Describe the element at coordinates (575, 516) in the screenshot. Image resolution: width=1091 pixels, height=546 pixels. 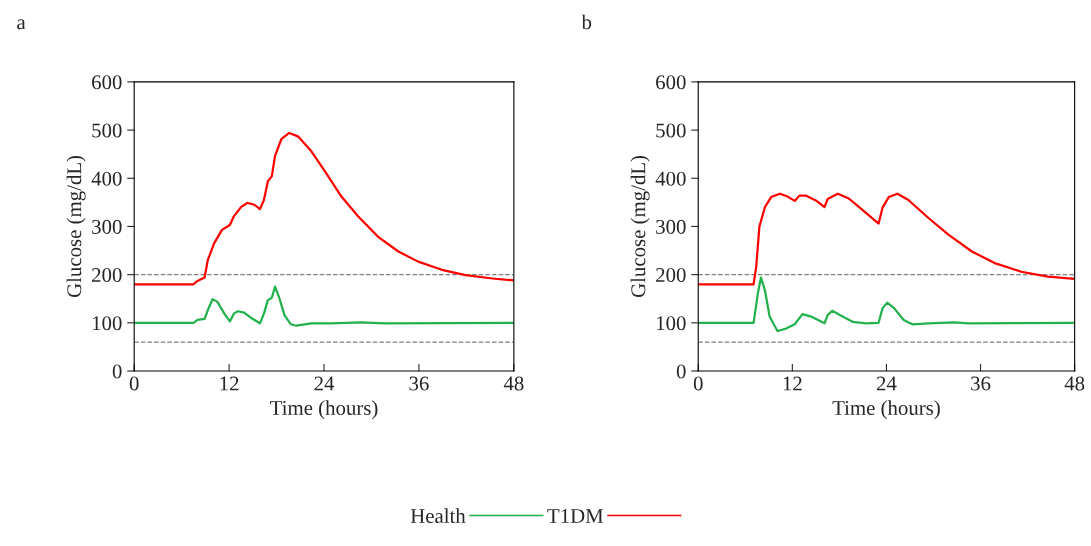
I see `legend-label: T1DM` at that location.